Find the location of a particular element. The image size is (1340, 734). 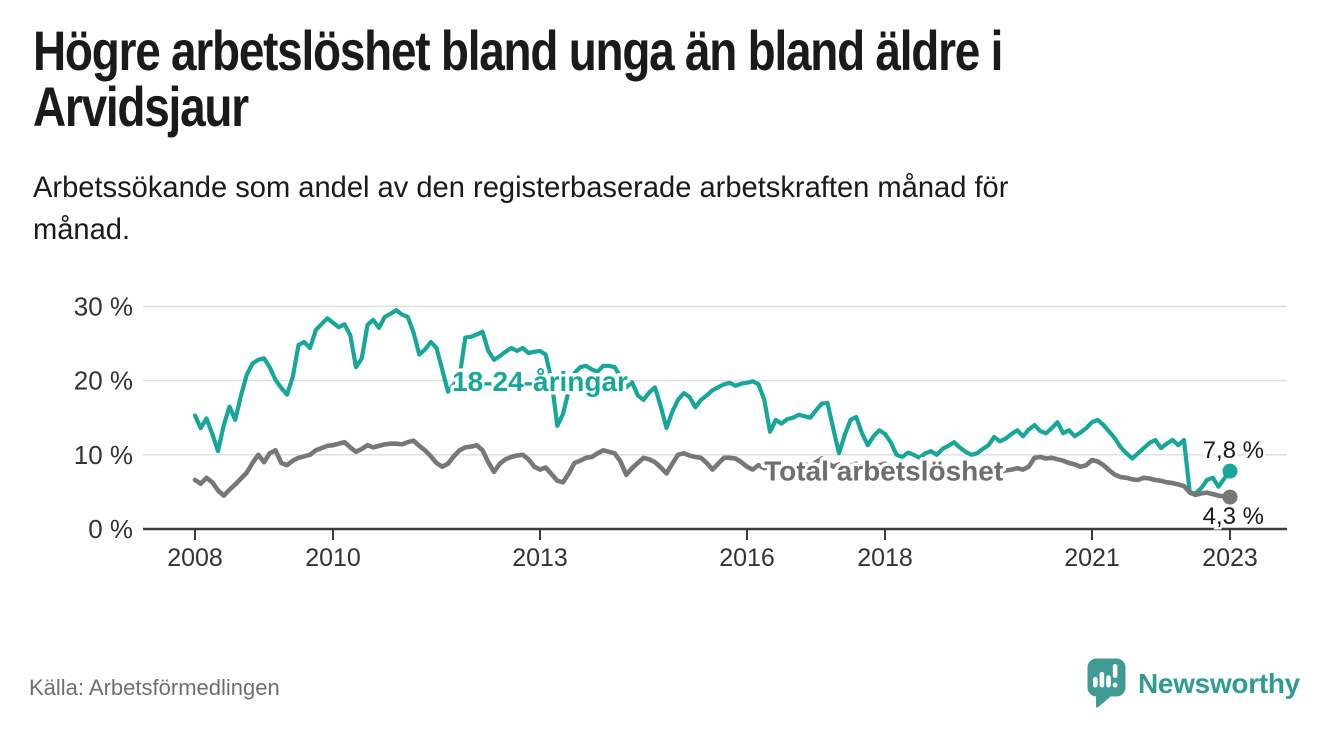

series-label-total: Total arbetslöshet is located at coordinates (883, 470).